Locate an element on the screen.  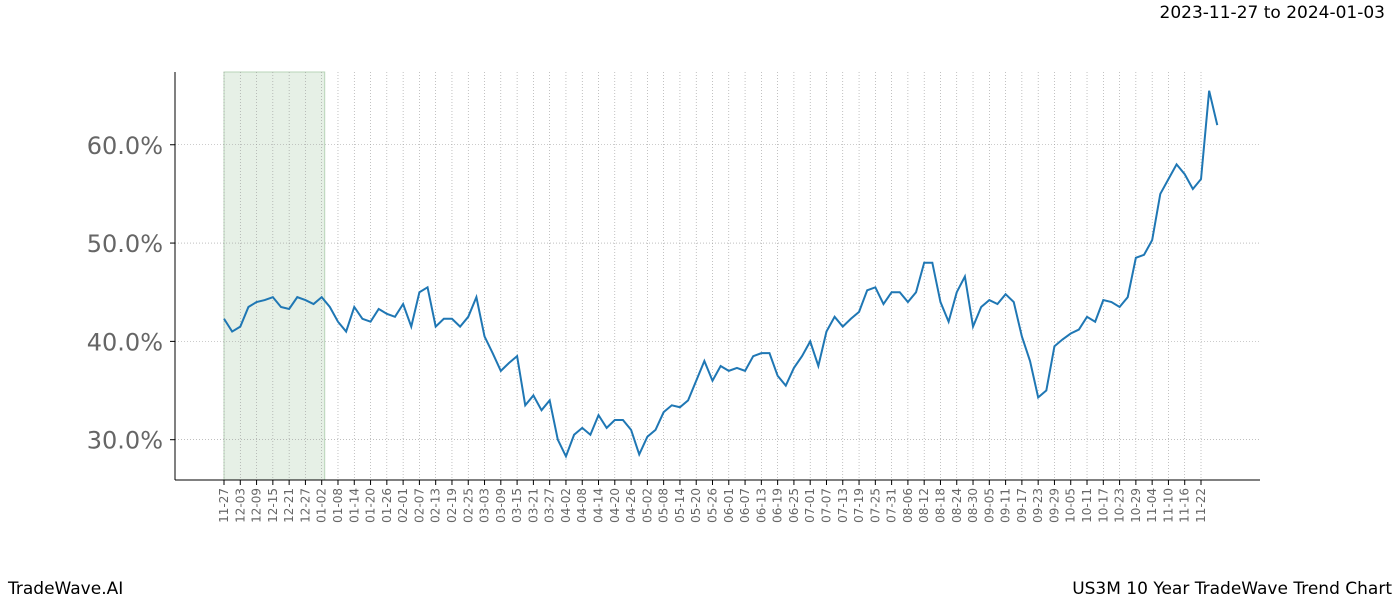
x-tick-label: 06-25 is located at coordinates (794, 505).